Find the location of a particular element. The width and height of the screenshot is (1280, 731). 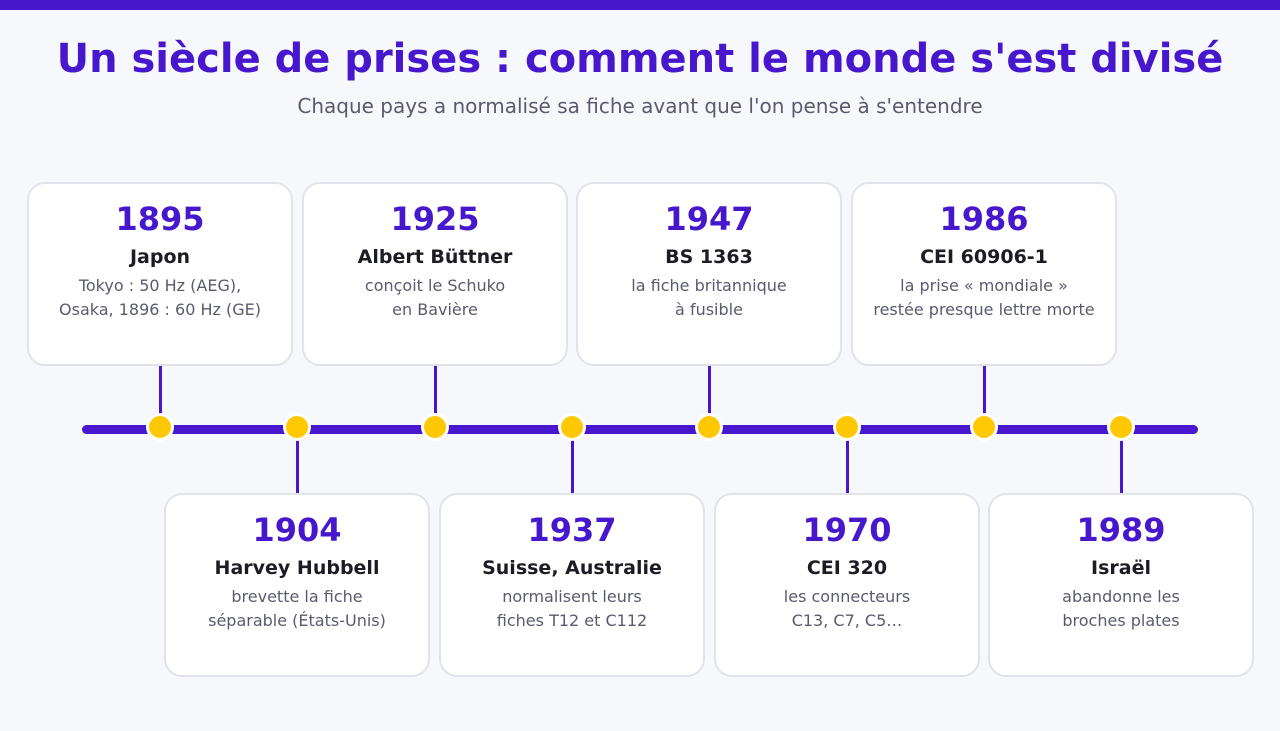

event-year: 1989 is located at coordinates (1121, 530).